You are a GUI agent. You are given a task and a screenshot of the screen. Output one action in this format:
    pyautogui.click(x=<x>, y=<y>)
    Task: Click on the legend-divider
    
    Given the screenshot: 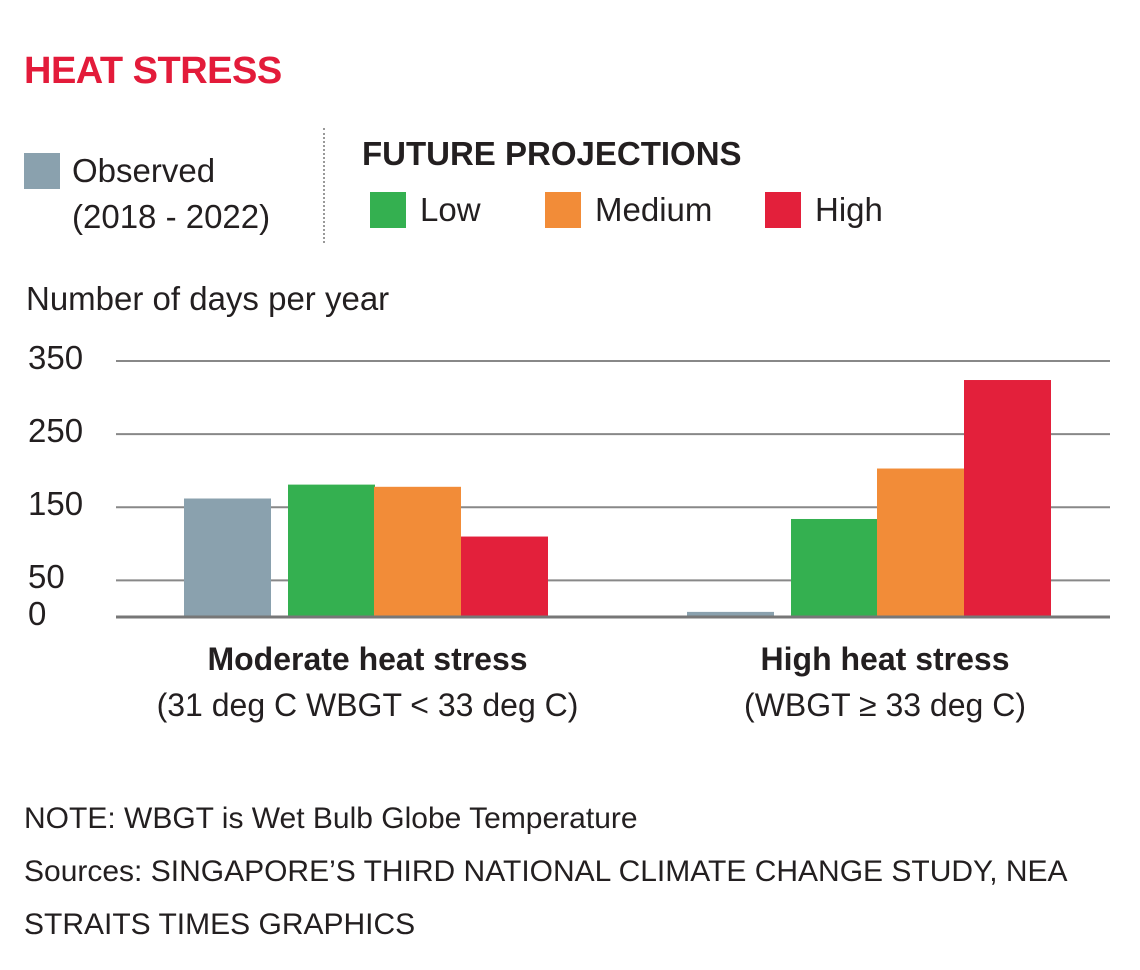 What is the action you would take?
    pyautogui.click(x=324, y=185)
    